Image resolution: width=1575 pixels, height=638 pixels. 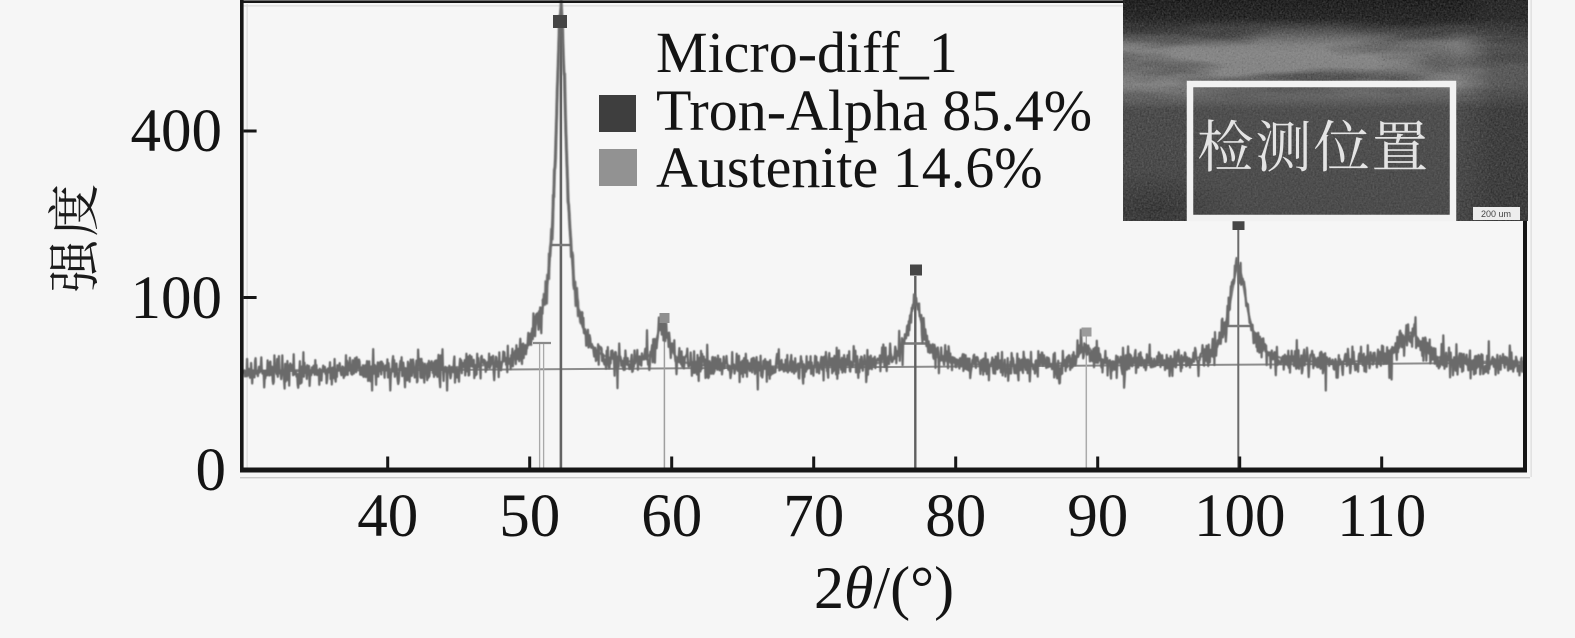 I want to click on svg-text: 400, so click(x=177, y=131).